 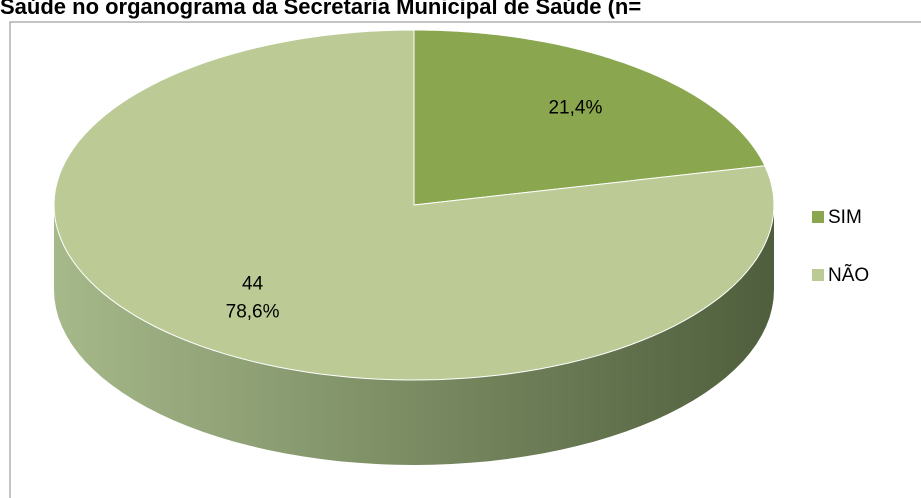 What do you see at coordinates (840, 246) in the screenshot?
I see `legend: SIM NÃO` at bounding box center [840, 246].